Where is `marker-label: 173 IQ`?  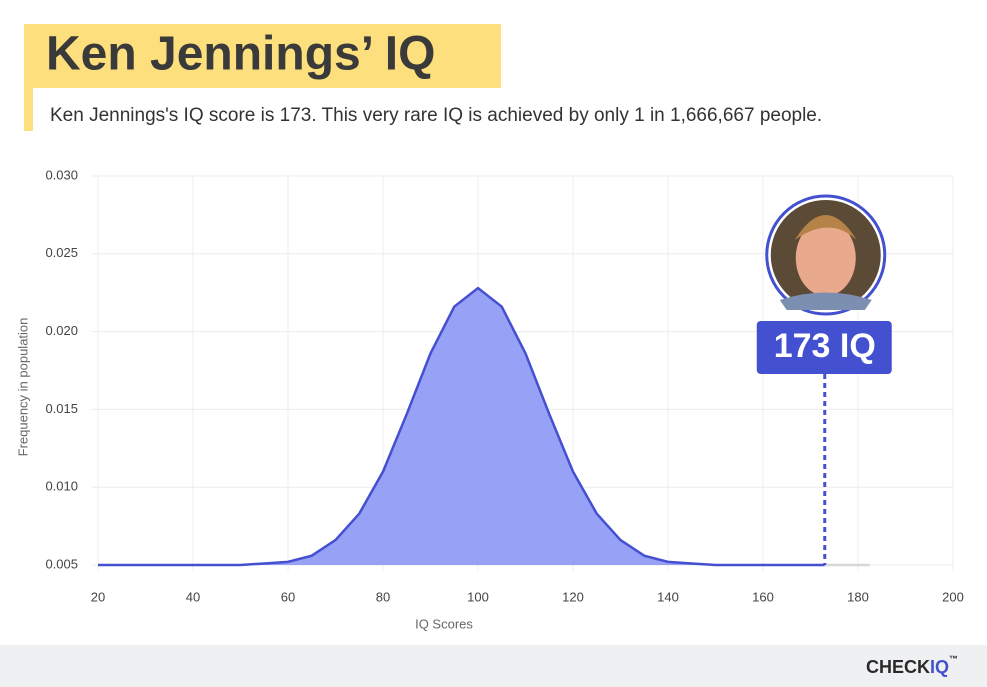
marker-label: 173 IQ is located at coordinates (825, 346).